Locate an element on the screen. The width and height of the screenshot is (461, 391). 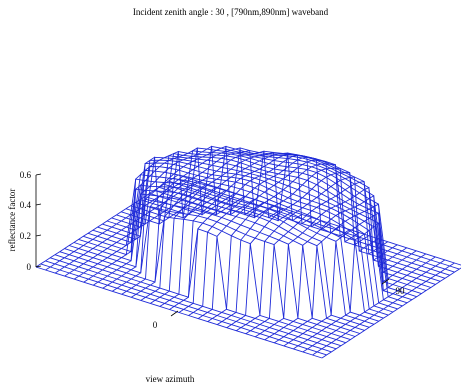
z-tick-label-2: 0.4 is located at coordinates (26, 205).